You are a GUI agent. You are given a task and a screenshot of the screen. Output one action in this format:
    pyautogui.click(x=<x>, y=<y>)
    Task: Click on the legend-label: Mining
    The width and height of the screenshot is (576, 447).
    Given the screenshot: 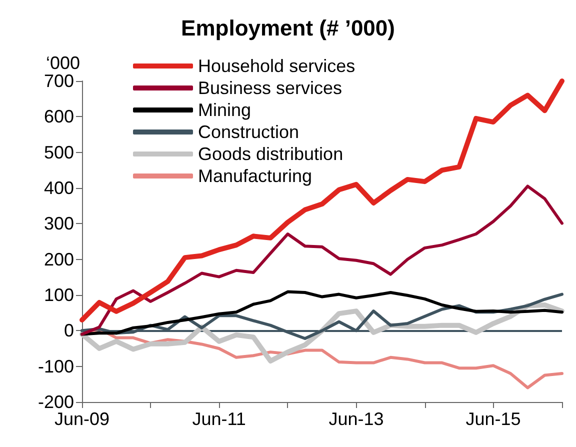 What is the action you would take?
    pyautogui.click(x=225, y=110)
    